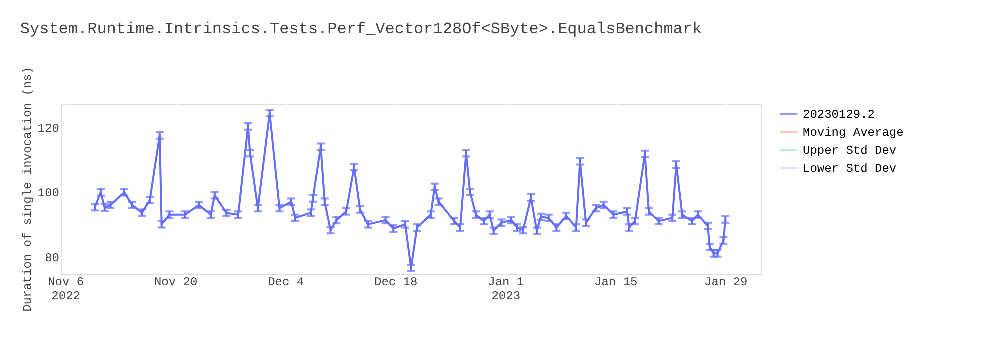 The image size is (1000, 350). Describe the element at coordinates (850, 151) in the screenshot. I see `legend-label: Upper Std Dev` at that location.